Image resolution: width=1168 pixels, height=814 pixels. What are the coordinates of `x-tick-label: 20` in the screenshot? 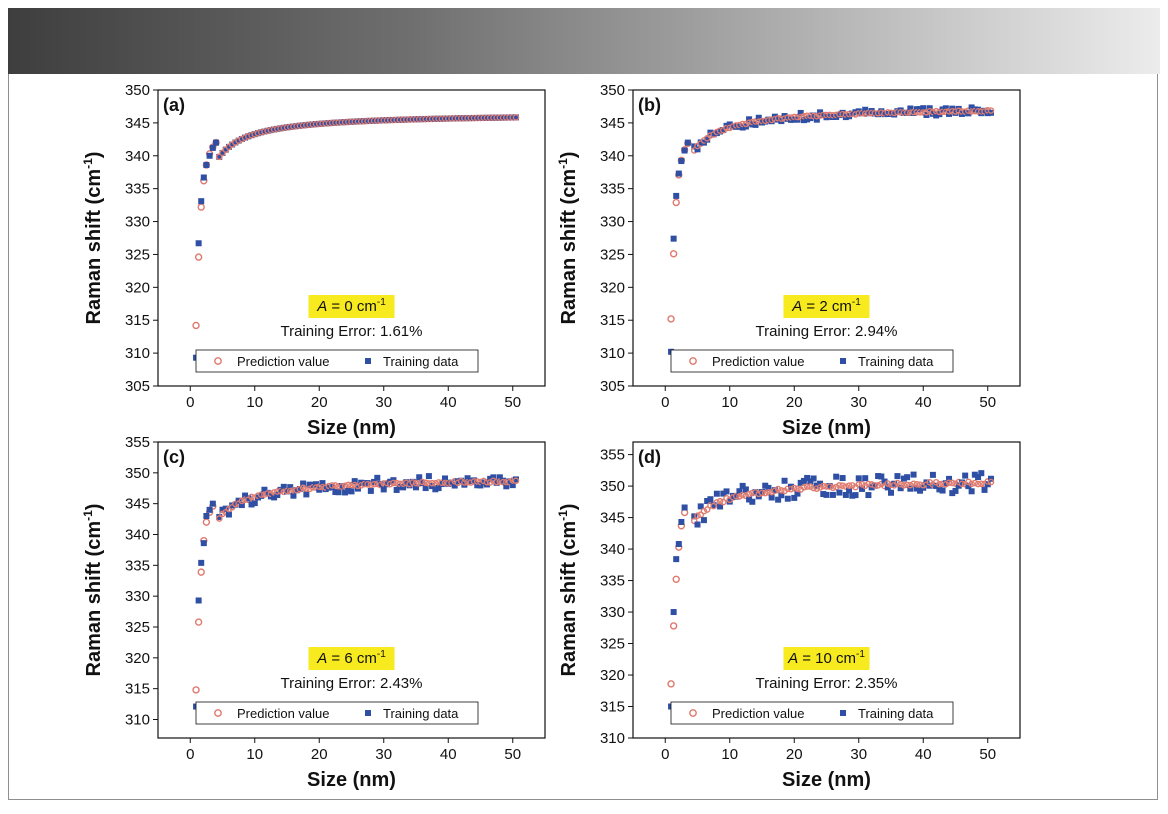 It's located at (794, 402).